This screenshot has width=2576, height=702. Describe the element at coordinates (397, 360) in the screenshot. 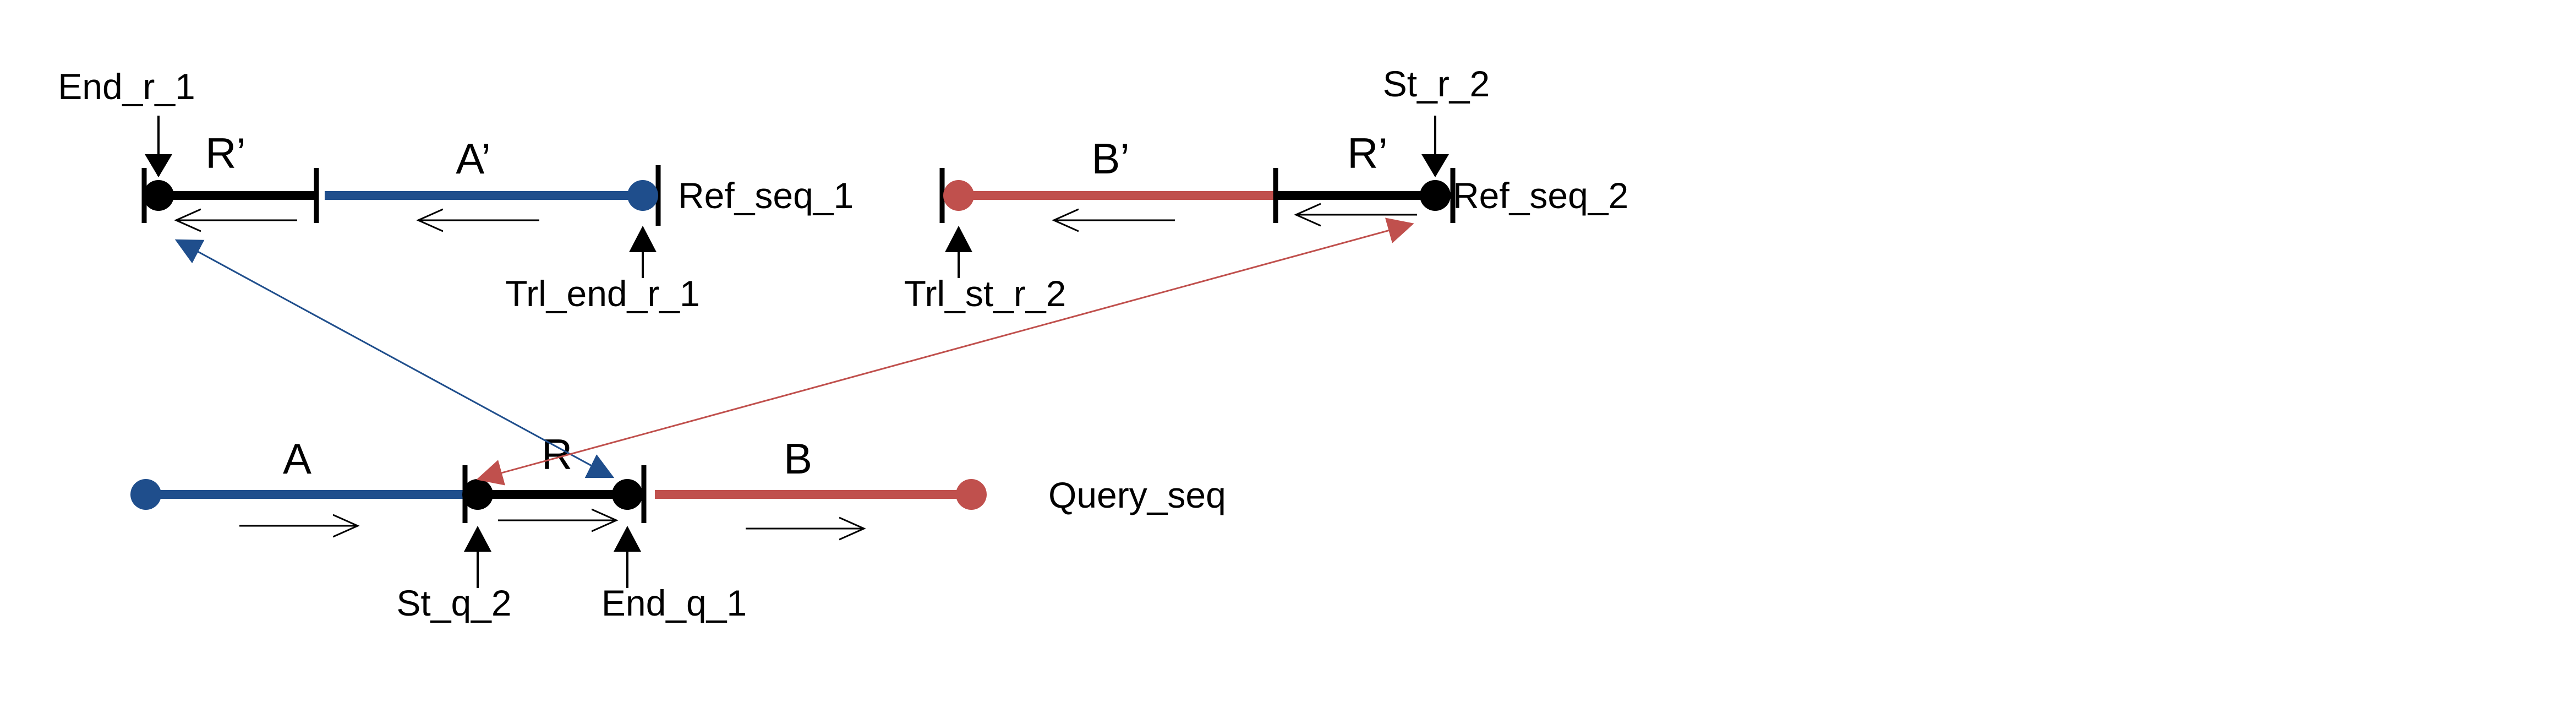

I see `blue-mapping-line` at that location.